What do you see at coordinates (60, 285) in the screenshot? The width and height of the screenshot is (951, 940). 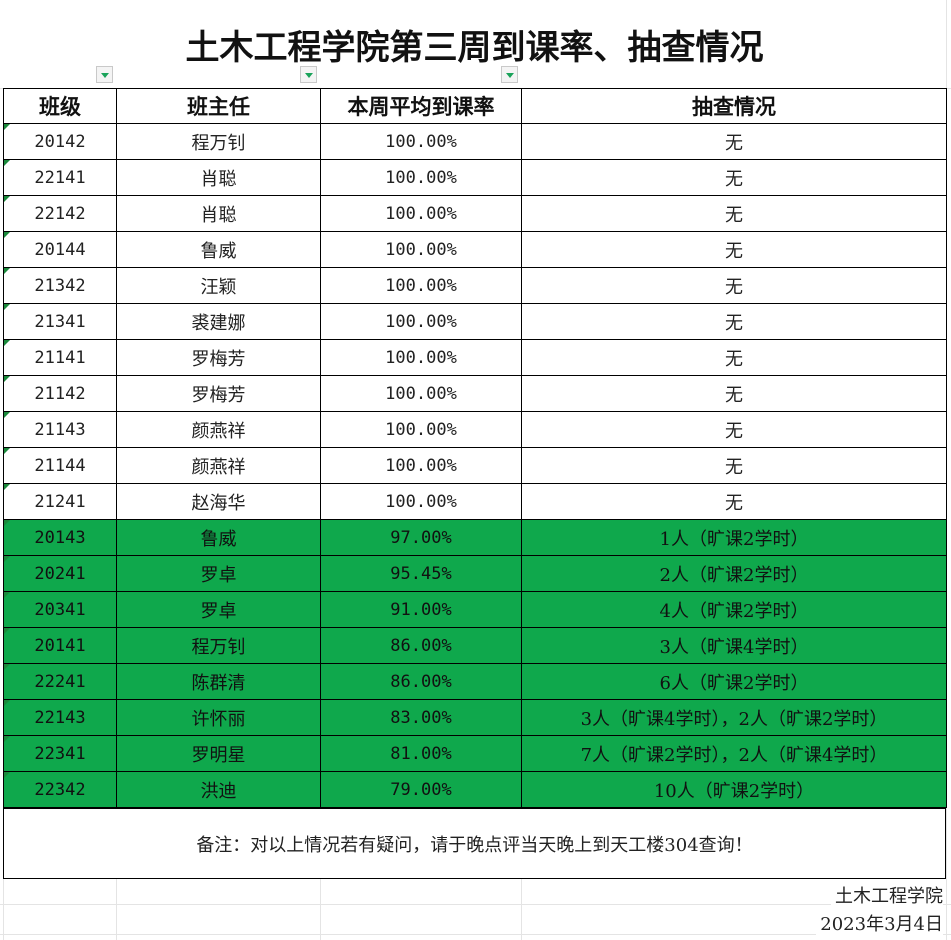 I see `class-cell: 21342` at bounding box center [60, 285].